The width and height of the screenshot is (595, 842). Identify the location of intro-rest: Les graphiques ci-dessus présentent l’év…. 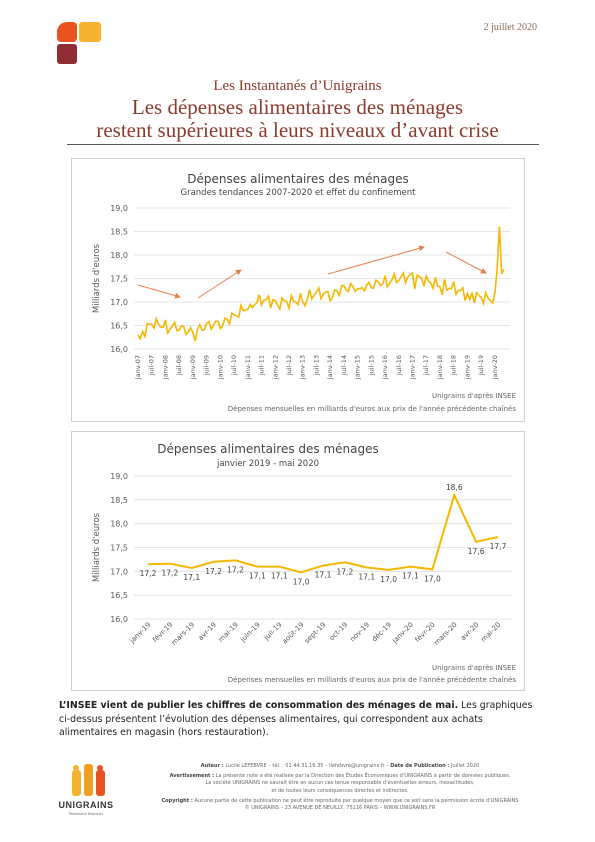
(296, 719).